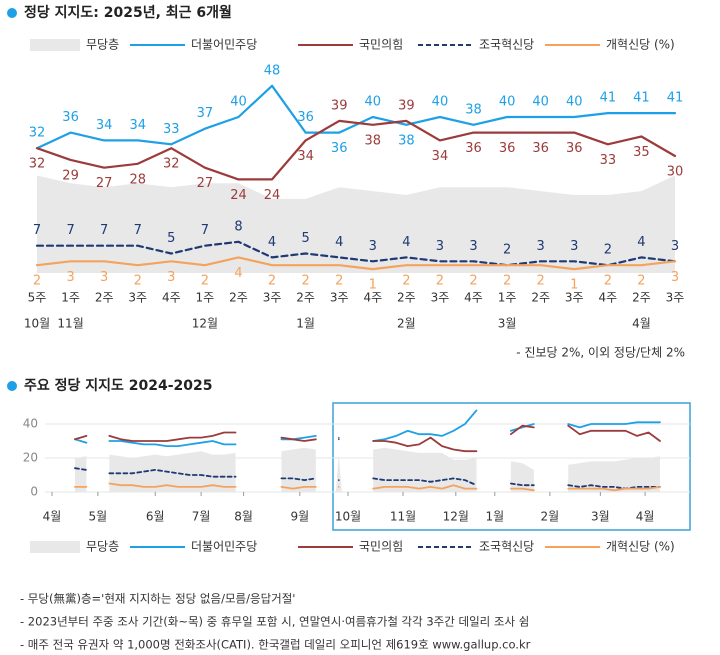 This screenshot has height=655, width=720. What do you see at coordinates (494, 517) in the screenshot?
I see `x-tick-label: 1월` at bounding box center [494, 517].